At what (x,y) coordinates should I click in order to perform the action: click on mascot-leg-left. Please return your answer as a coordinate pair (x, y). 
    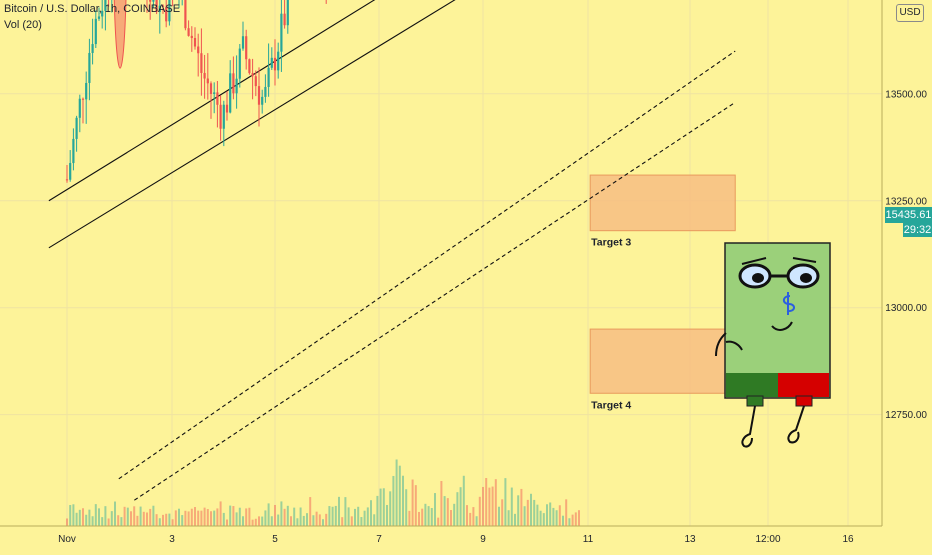
    Looking at the image, I should click on (748, 426).